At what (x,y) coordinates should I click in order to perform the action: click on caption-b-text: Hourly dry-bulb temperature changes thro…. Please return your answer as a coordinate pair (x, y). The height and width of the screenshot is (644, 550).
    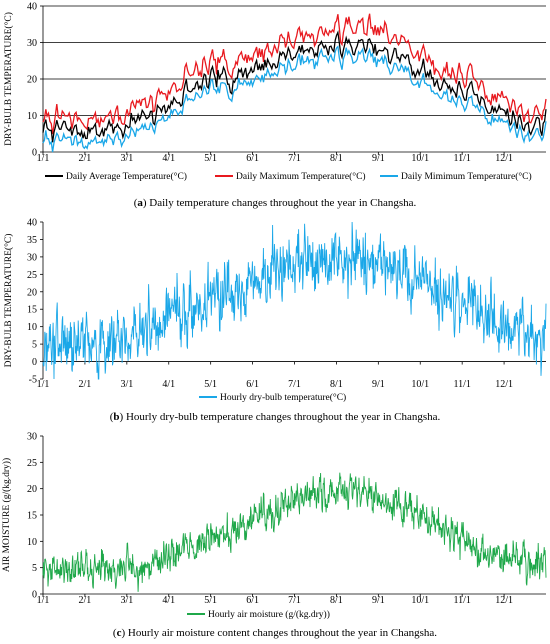
    Looking at the image, I should click on (282, 417).